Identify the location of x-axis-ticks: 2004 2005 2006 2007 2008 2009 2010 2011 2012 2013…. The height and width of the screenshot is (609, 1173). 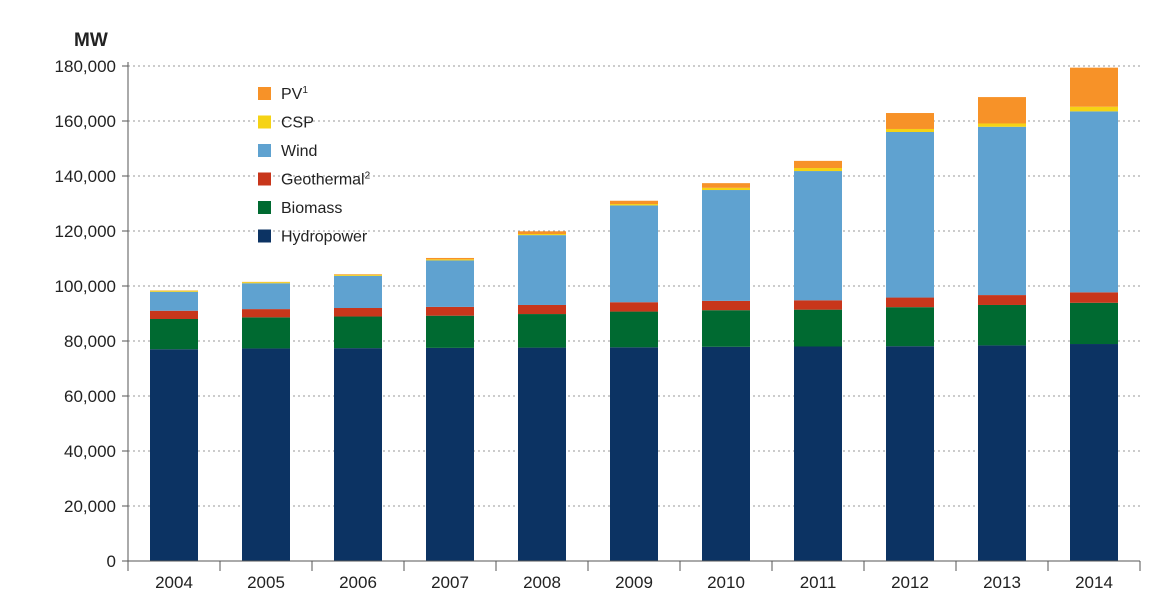
(634, 576).